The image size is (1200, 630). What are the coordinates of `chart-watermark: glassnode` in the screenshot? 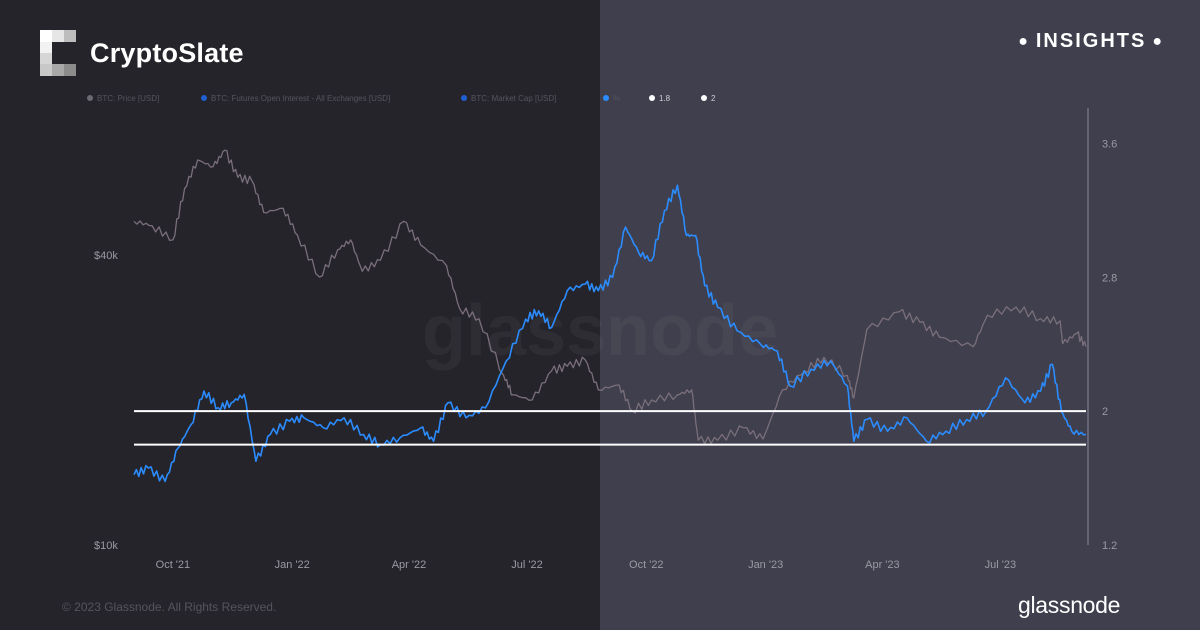 It's located at (600, 331).